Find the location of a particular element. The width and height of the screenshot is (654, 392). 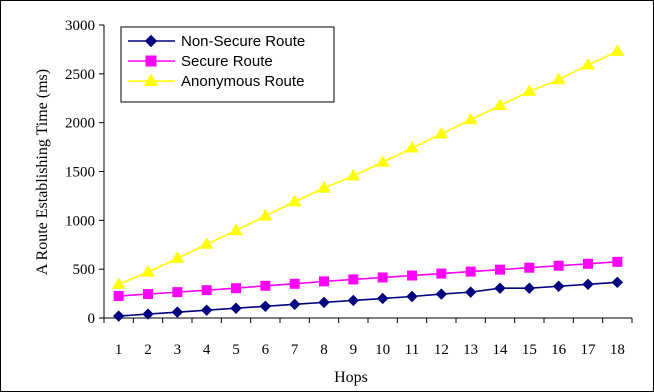

legend-label: Secure Route is located at coordinates (227, 61).